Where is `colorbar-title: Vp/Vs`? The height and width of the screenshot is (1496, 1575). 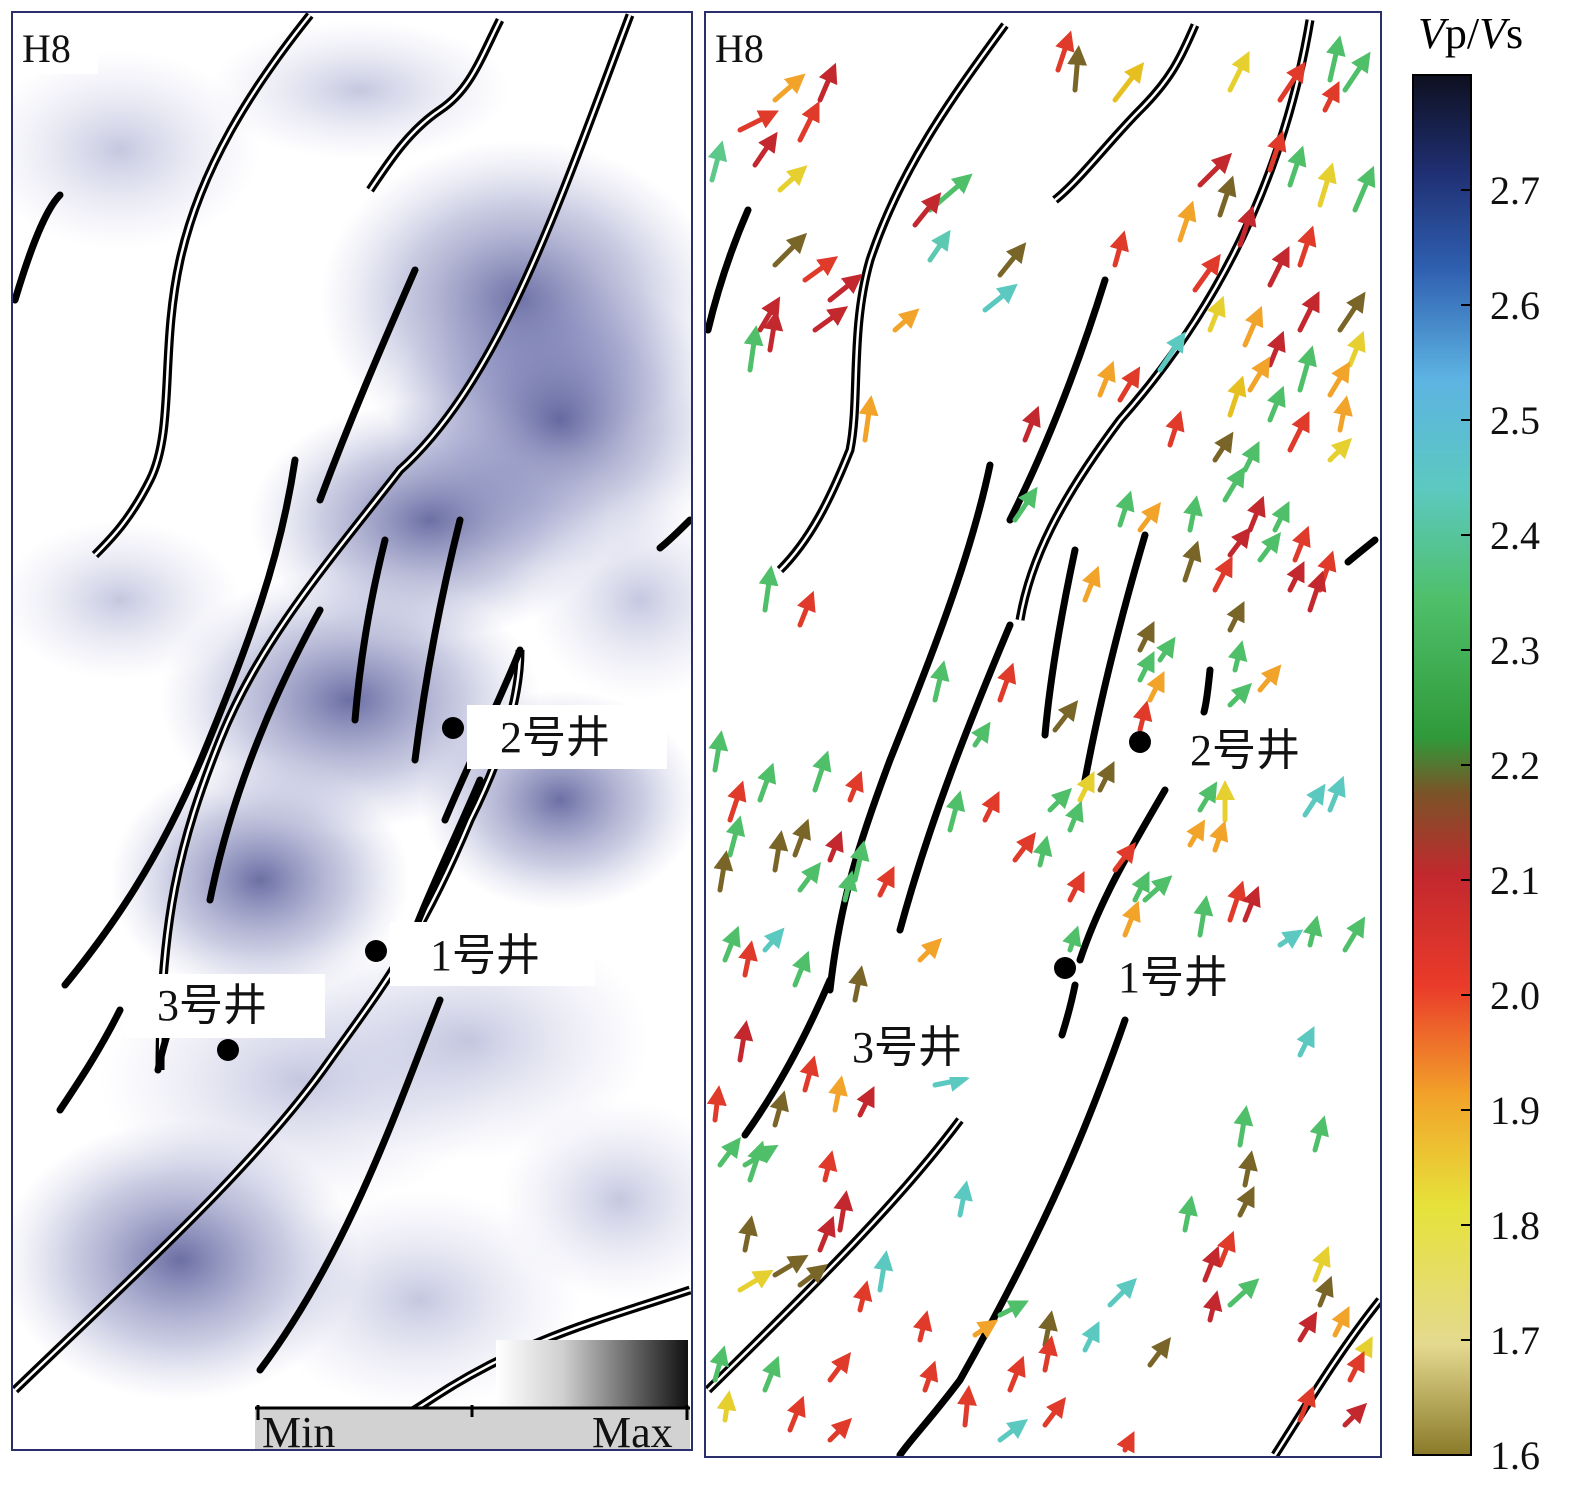 colorbar-title: Vp/Vs is located at coordinates (1470, 33).